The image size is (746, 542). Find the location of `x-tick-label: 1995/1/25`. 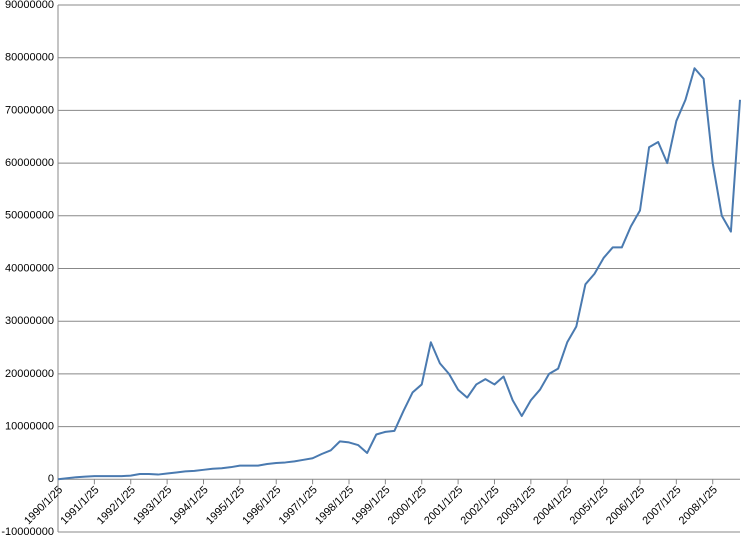

x-tick-label: 1995/1/25 is located at coordinates (225, 505).